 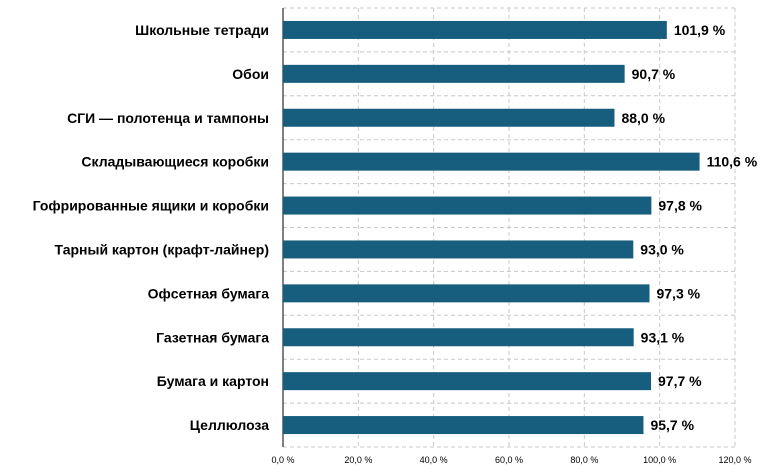 I want to click on category-label: Офсетная бумага, so click(x=209, y=293).